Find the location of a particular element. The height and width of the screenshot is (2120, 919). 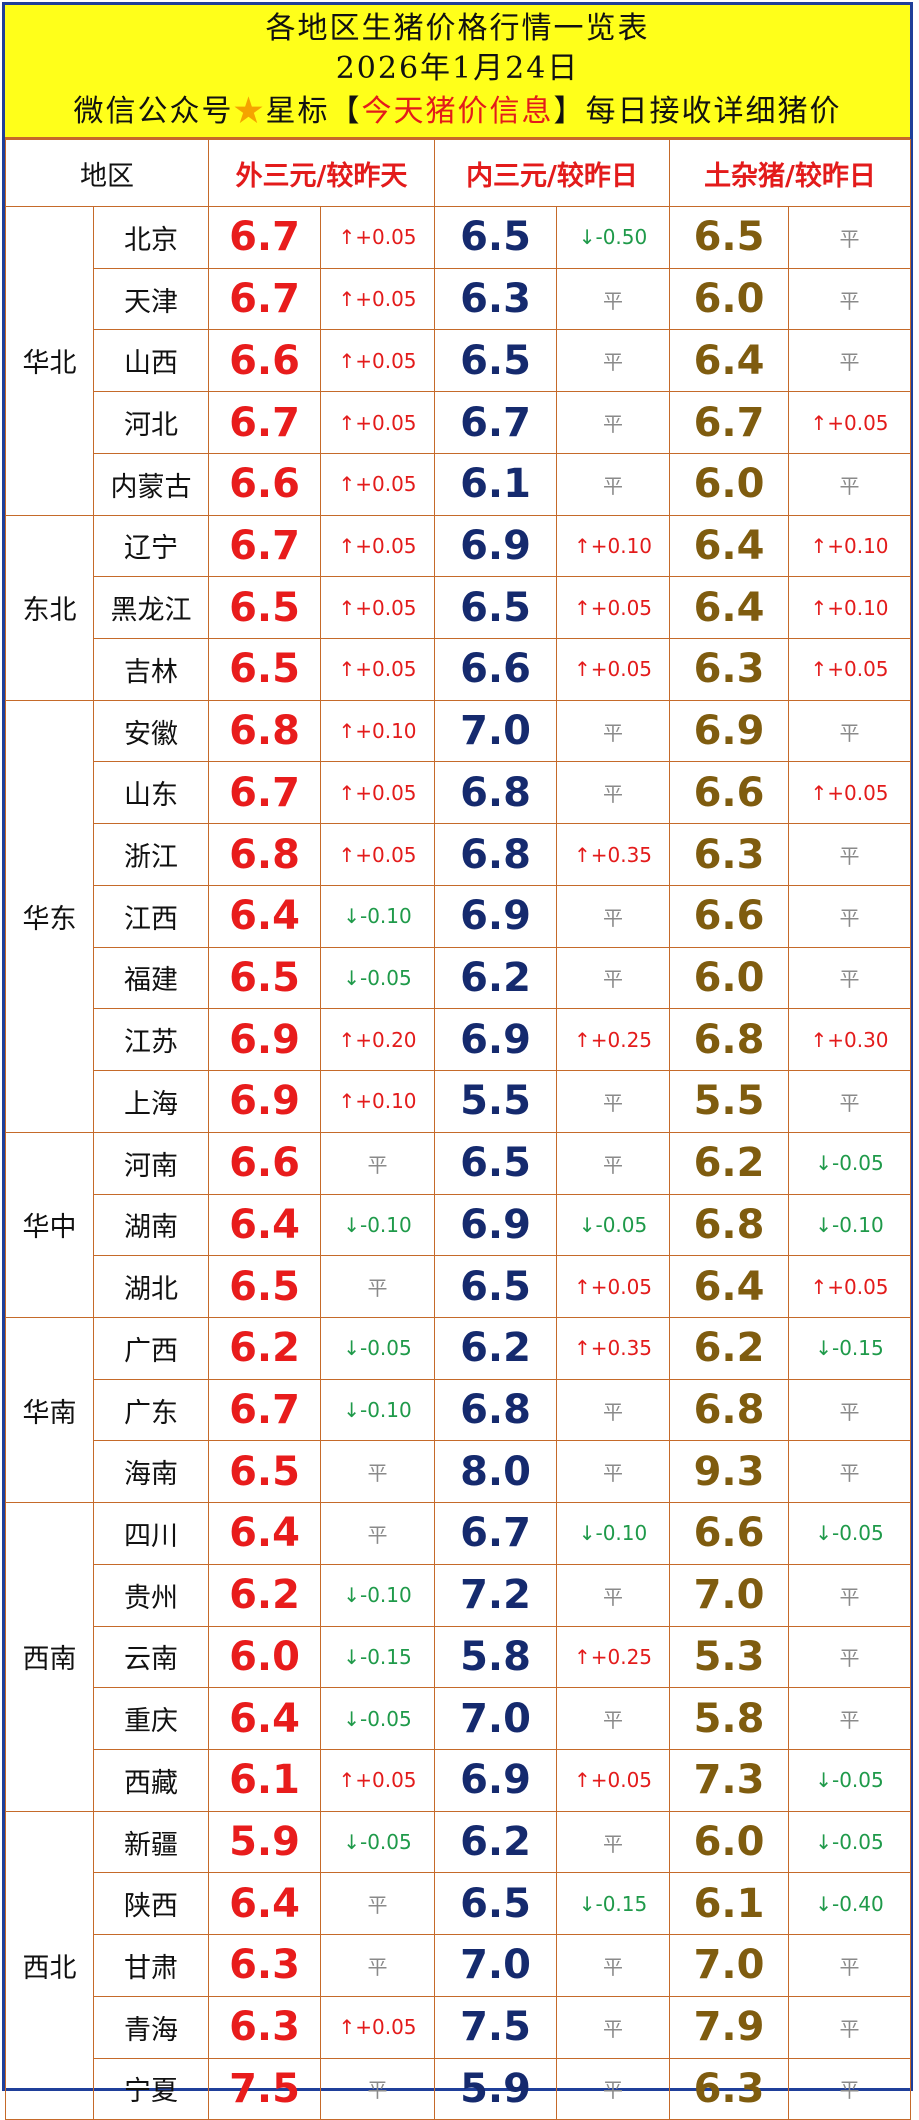

mix-change-cell: ↓-0.40 is located at coordinates (849, 1904).